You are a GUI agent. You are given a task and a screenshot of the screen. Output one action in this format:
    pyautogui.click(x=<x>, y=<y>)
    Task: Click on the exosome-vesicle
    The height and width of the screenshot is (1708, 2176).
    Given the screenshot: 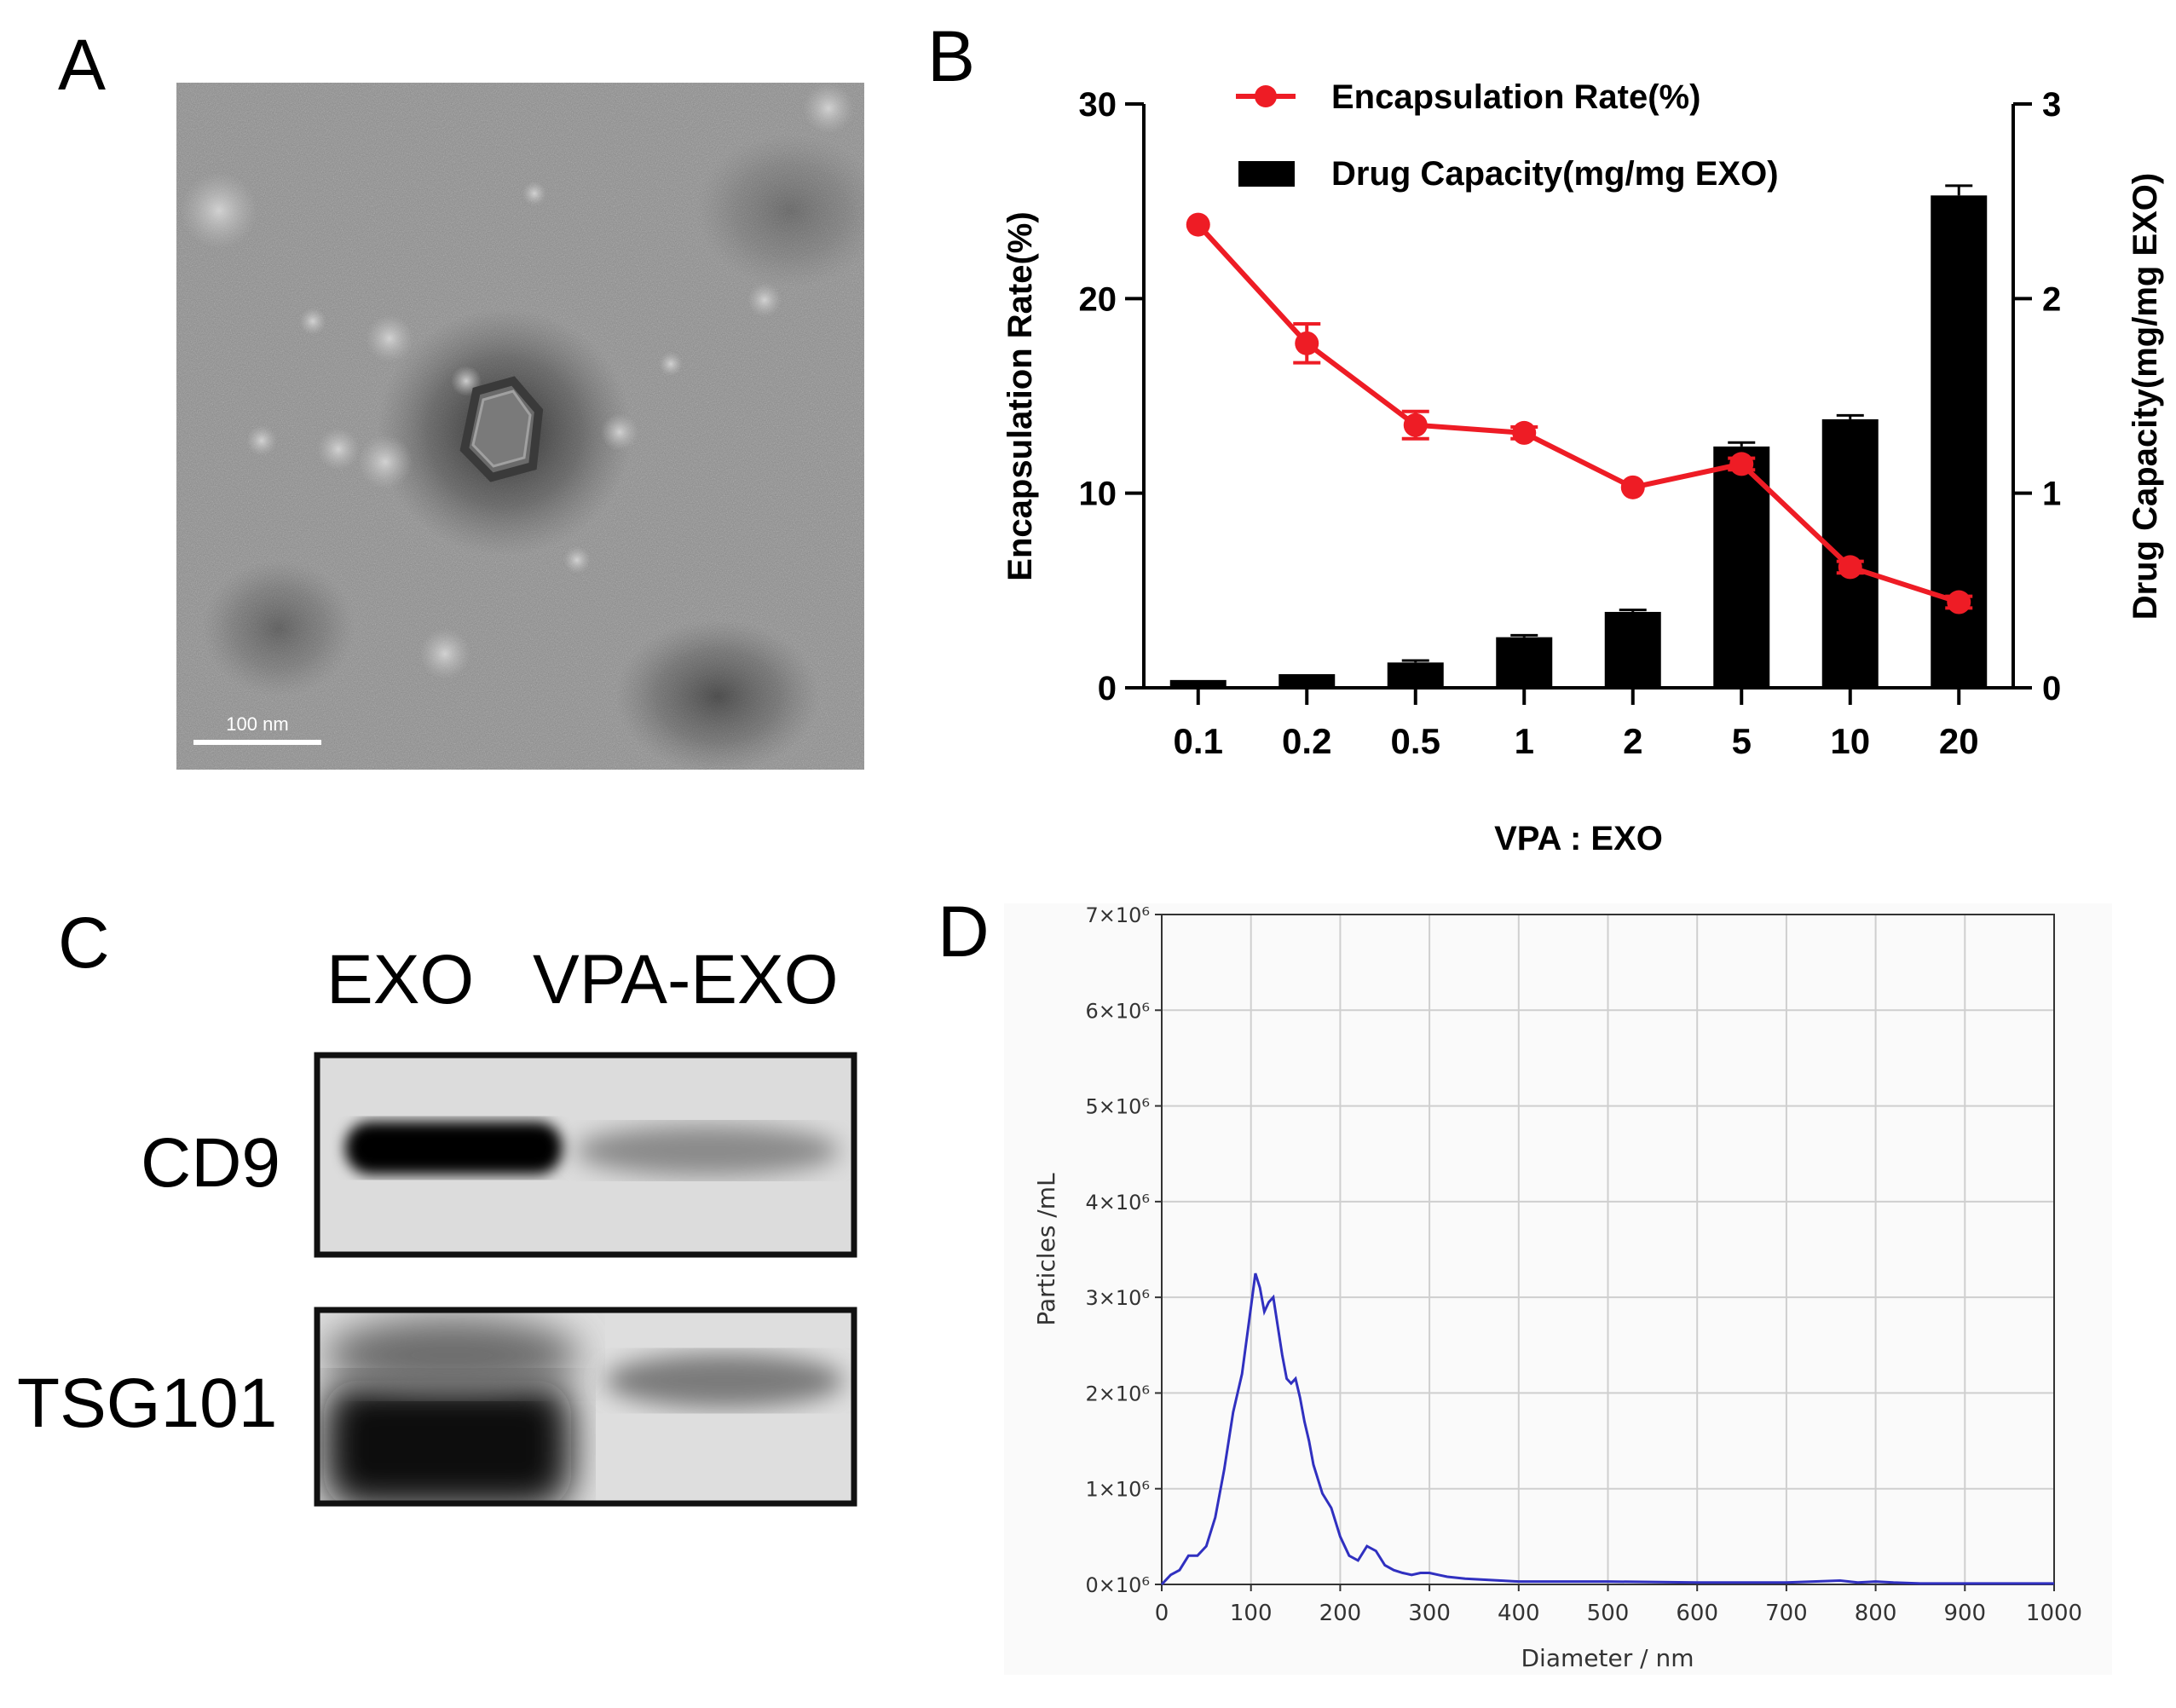 What is the action you would take?
    pyautogui.click(x=502, y=429)
    